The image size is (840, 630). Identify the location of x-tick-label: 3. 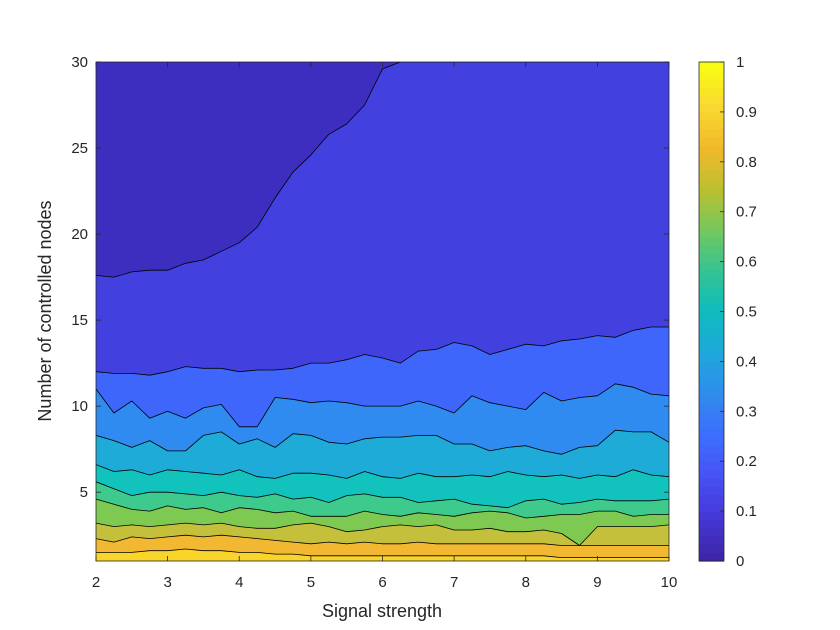
(167, 582).